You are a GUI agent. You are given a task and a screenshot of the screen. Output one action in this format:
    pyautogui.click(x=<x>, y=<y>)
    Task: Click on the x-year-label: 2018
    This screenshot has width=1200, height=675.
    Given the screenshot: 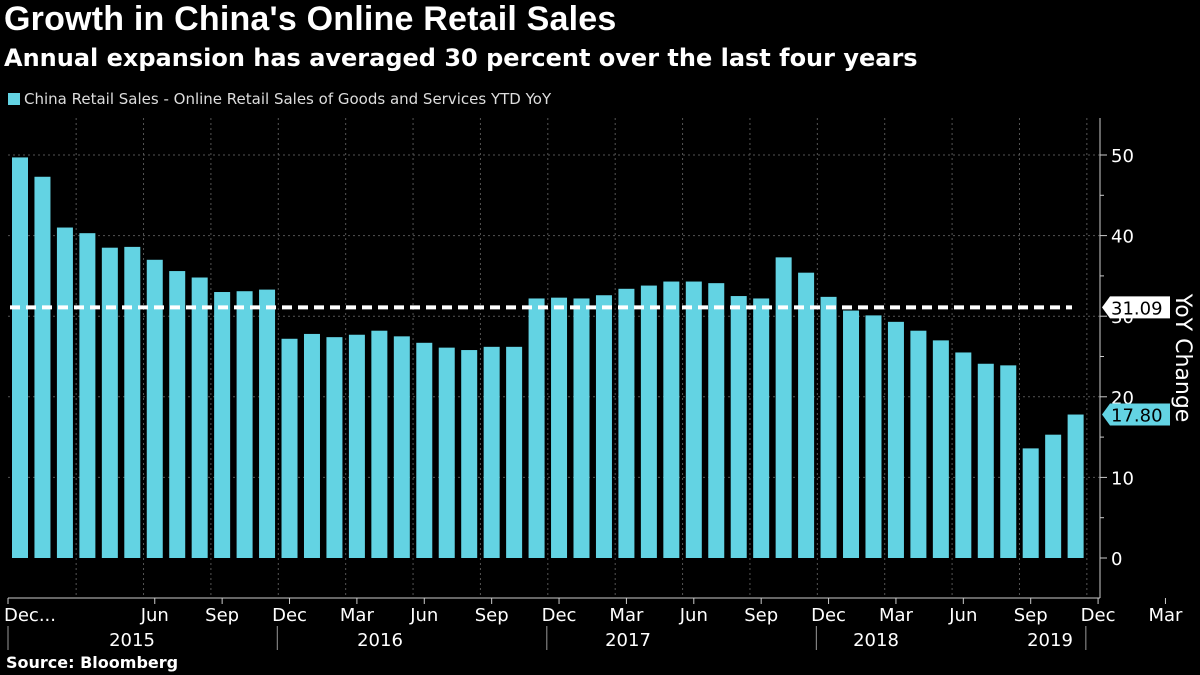 What is the action you would take?
    pyautogui.click(x=876, y=640)
    